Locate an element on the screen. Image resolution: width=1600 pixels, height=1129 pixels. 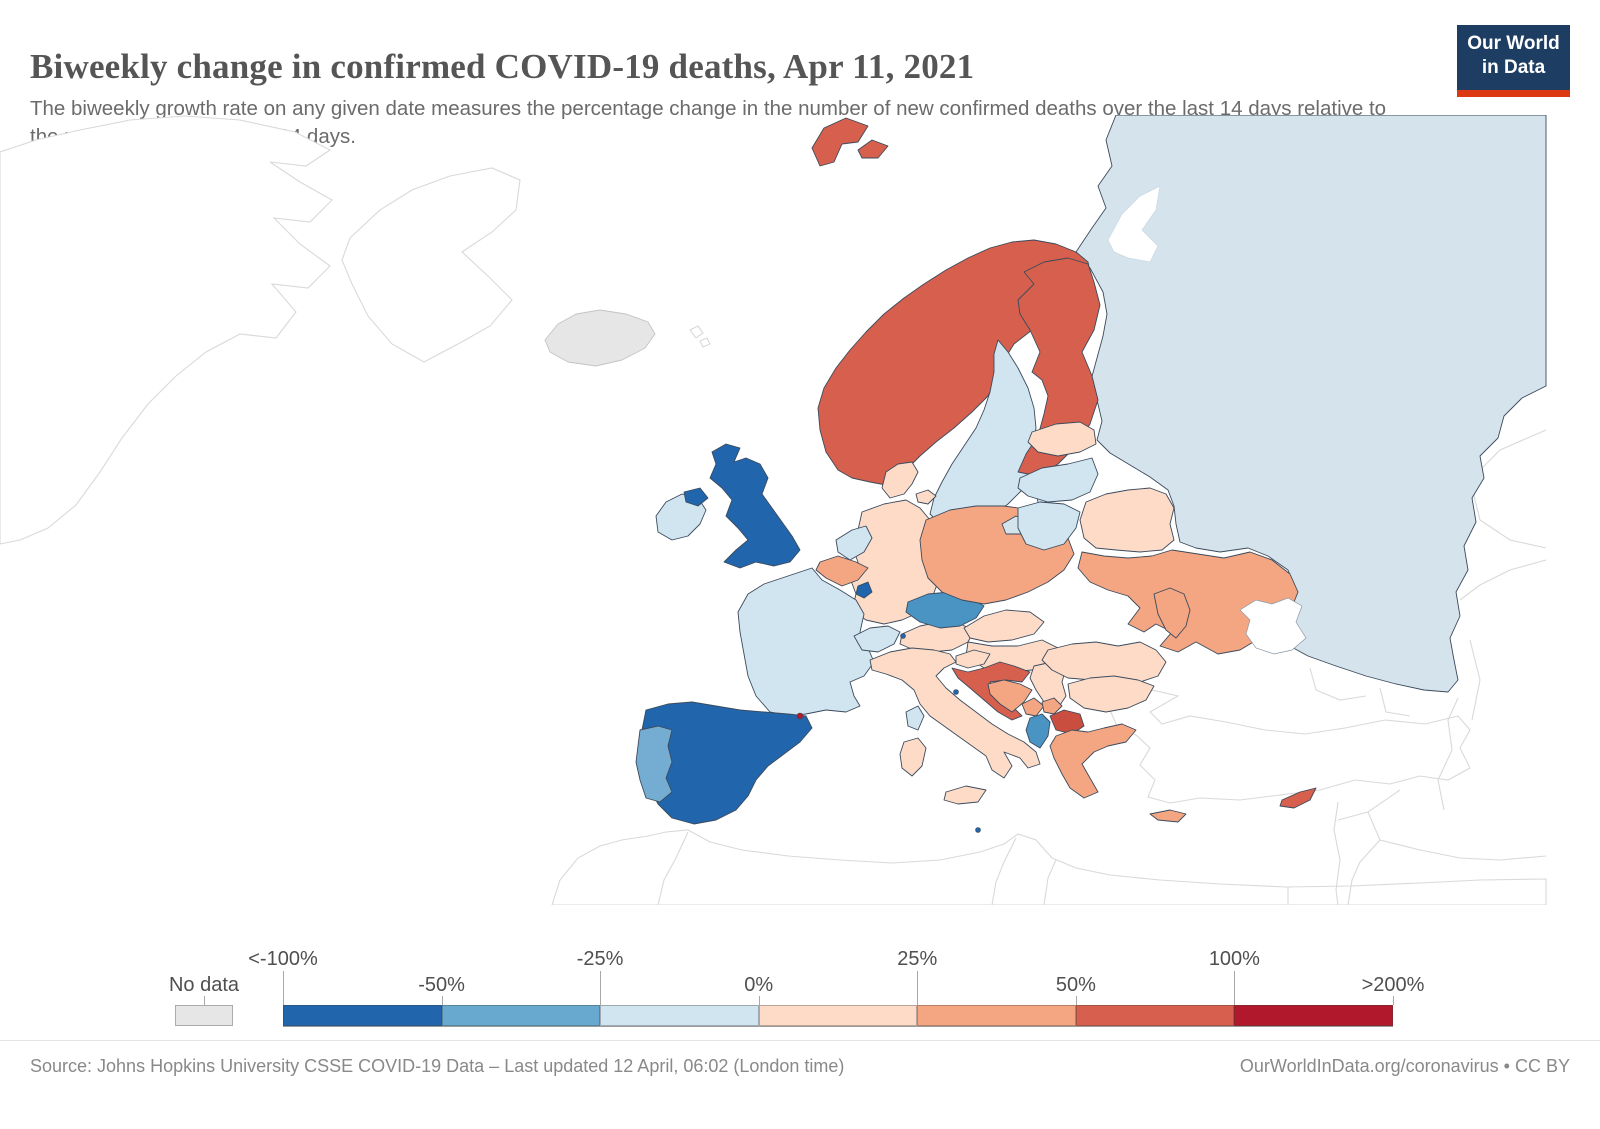
country-liechtenstein is located at coordinates (903, 636).